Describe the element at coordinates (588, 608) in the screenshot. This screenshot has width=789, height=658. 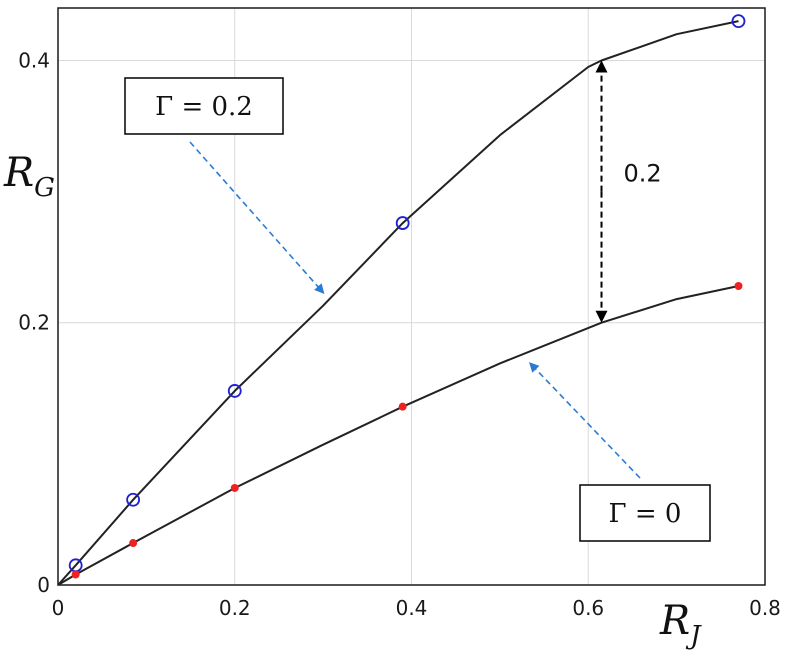
I see `x-tick-label: 0.6` at that location.